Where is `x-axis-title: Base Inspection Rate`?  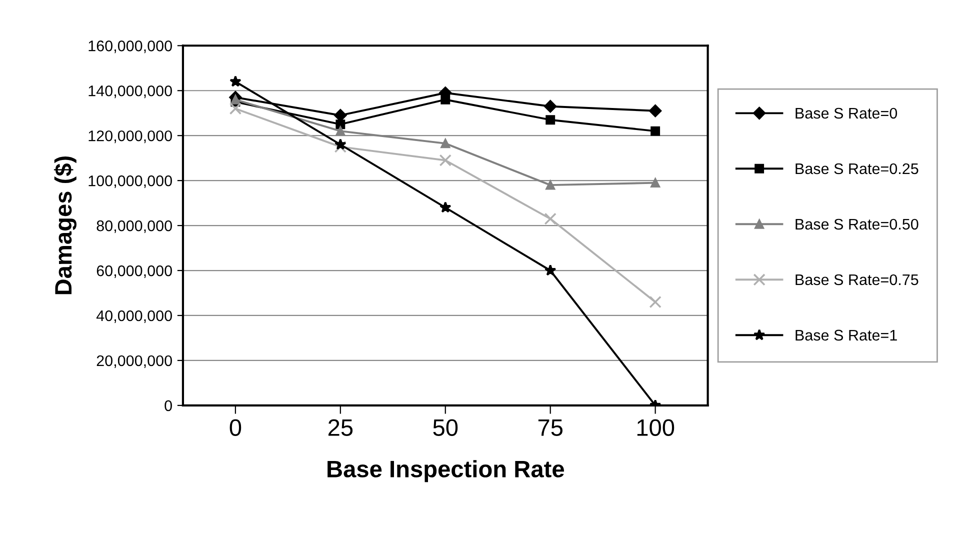
x-axis-title: Base Inspection Rate is located at coordinates (446, 471).